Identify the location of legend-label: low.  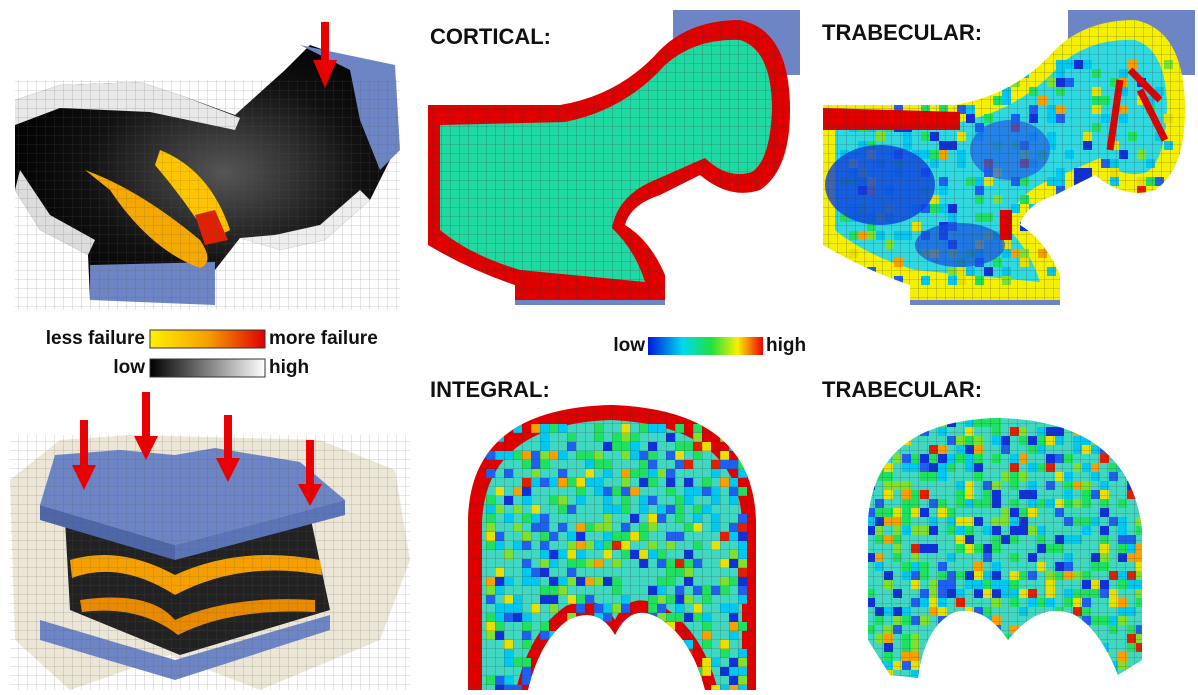
(629, 345).